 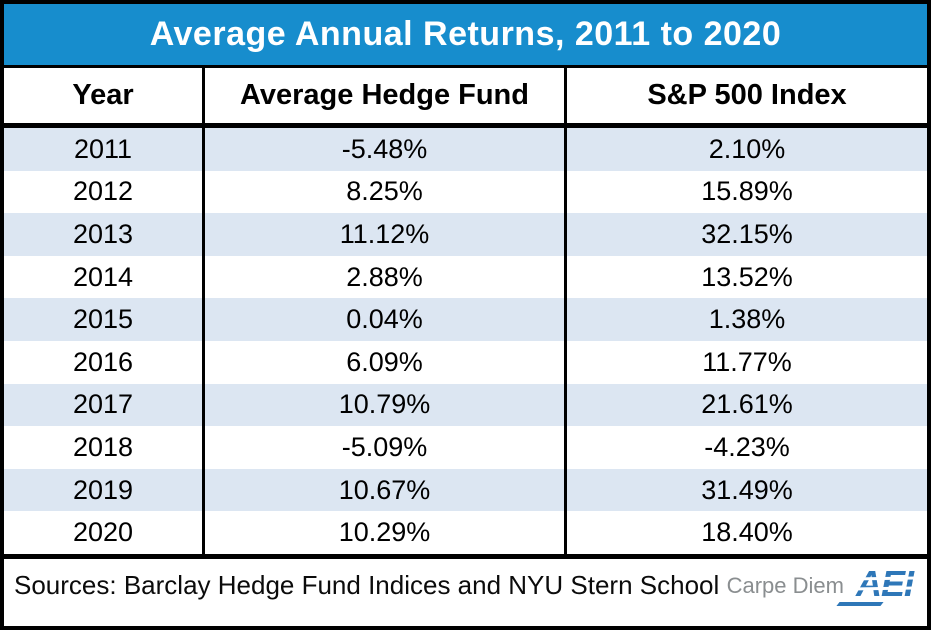 I want to click on year-cell: 2017, so click(x=103, y=404).